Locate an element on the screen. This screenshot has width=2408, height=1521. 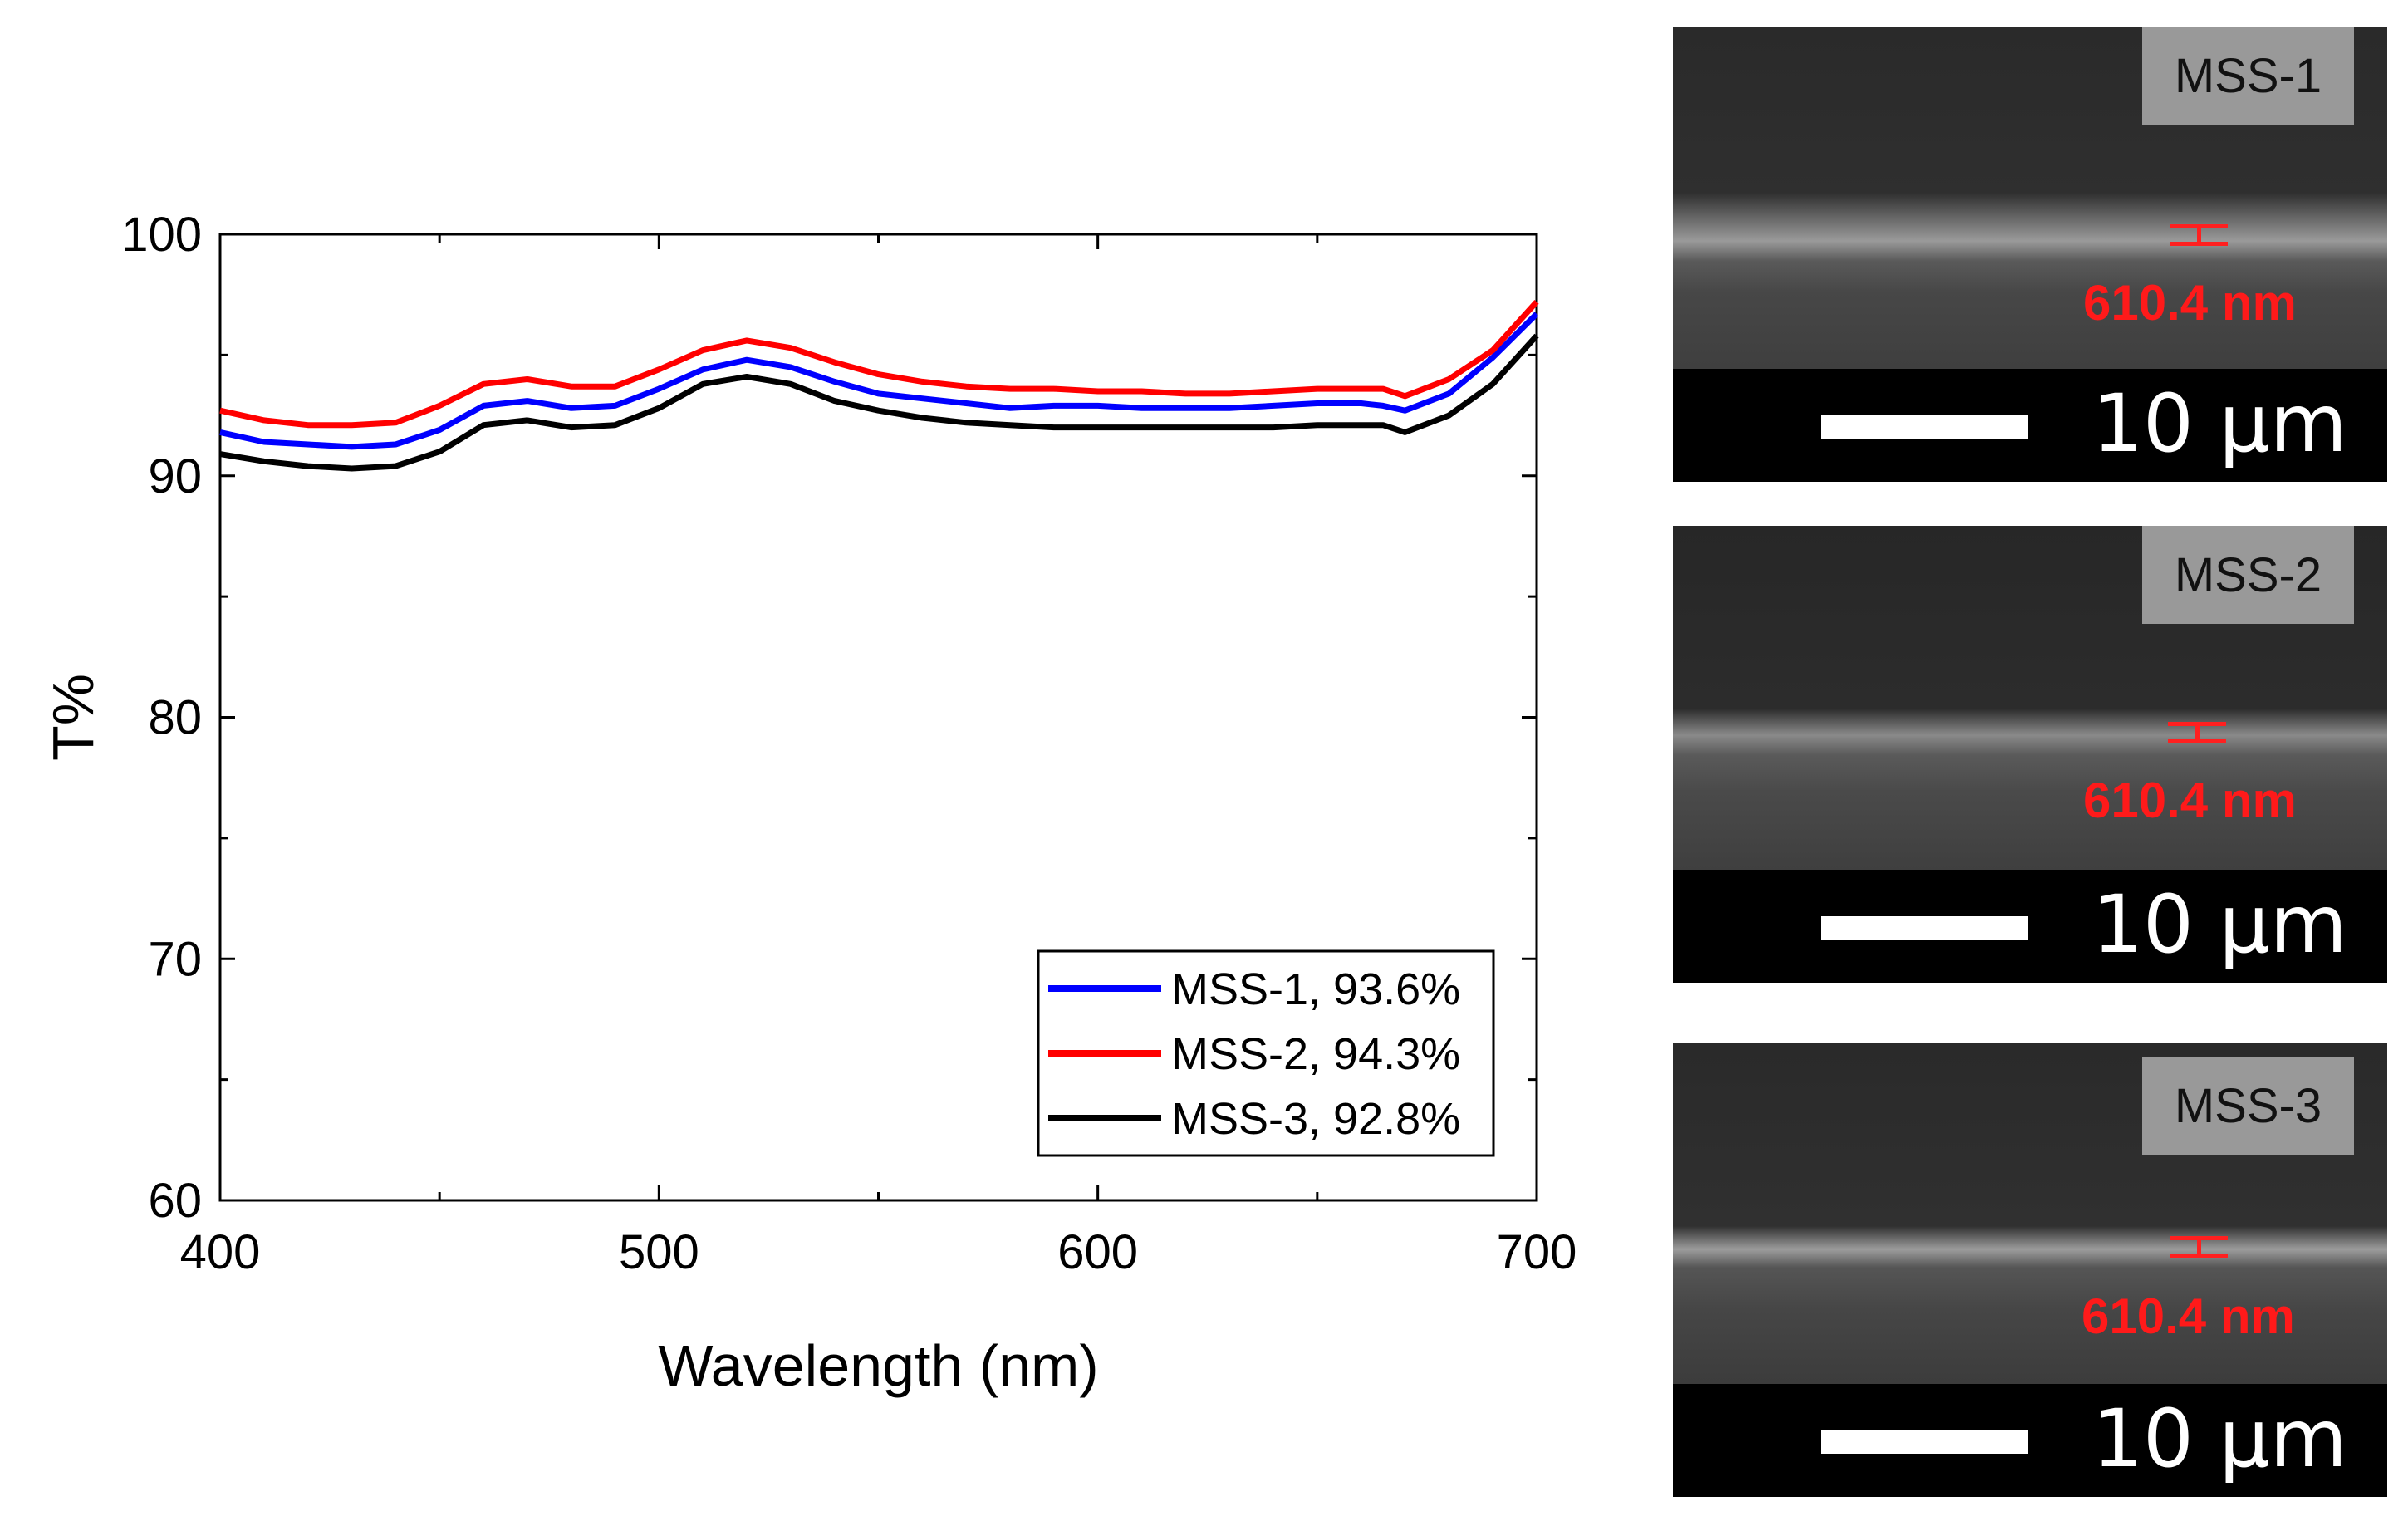
x-tick-label: 400 is located at coordinates (220, 1252).